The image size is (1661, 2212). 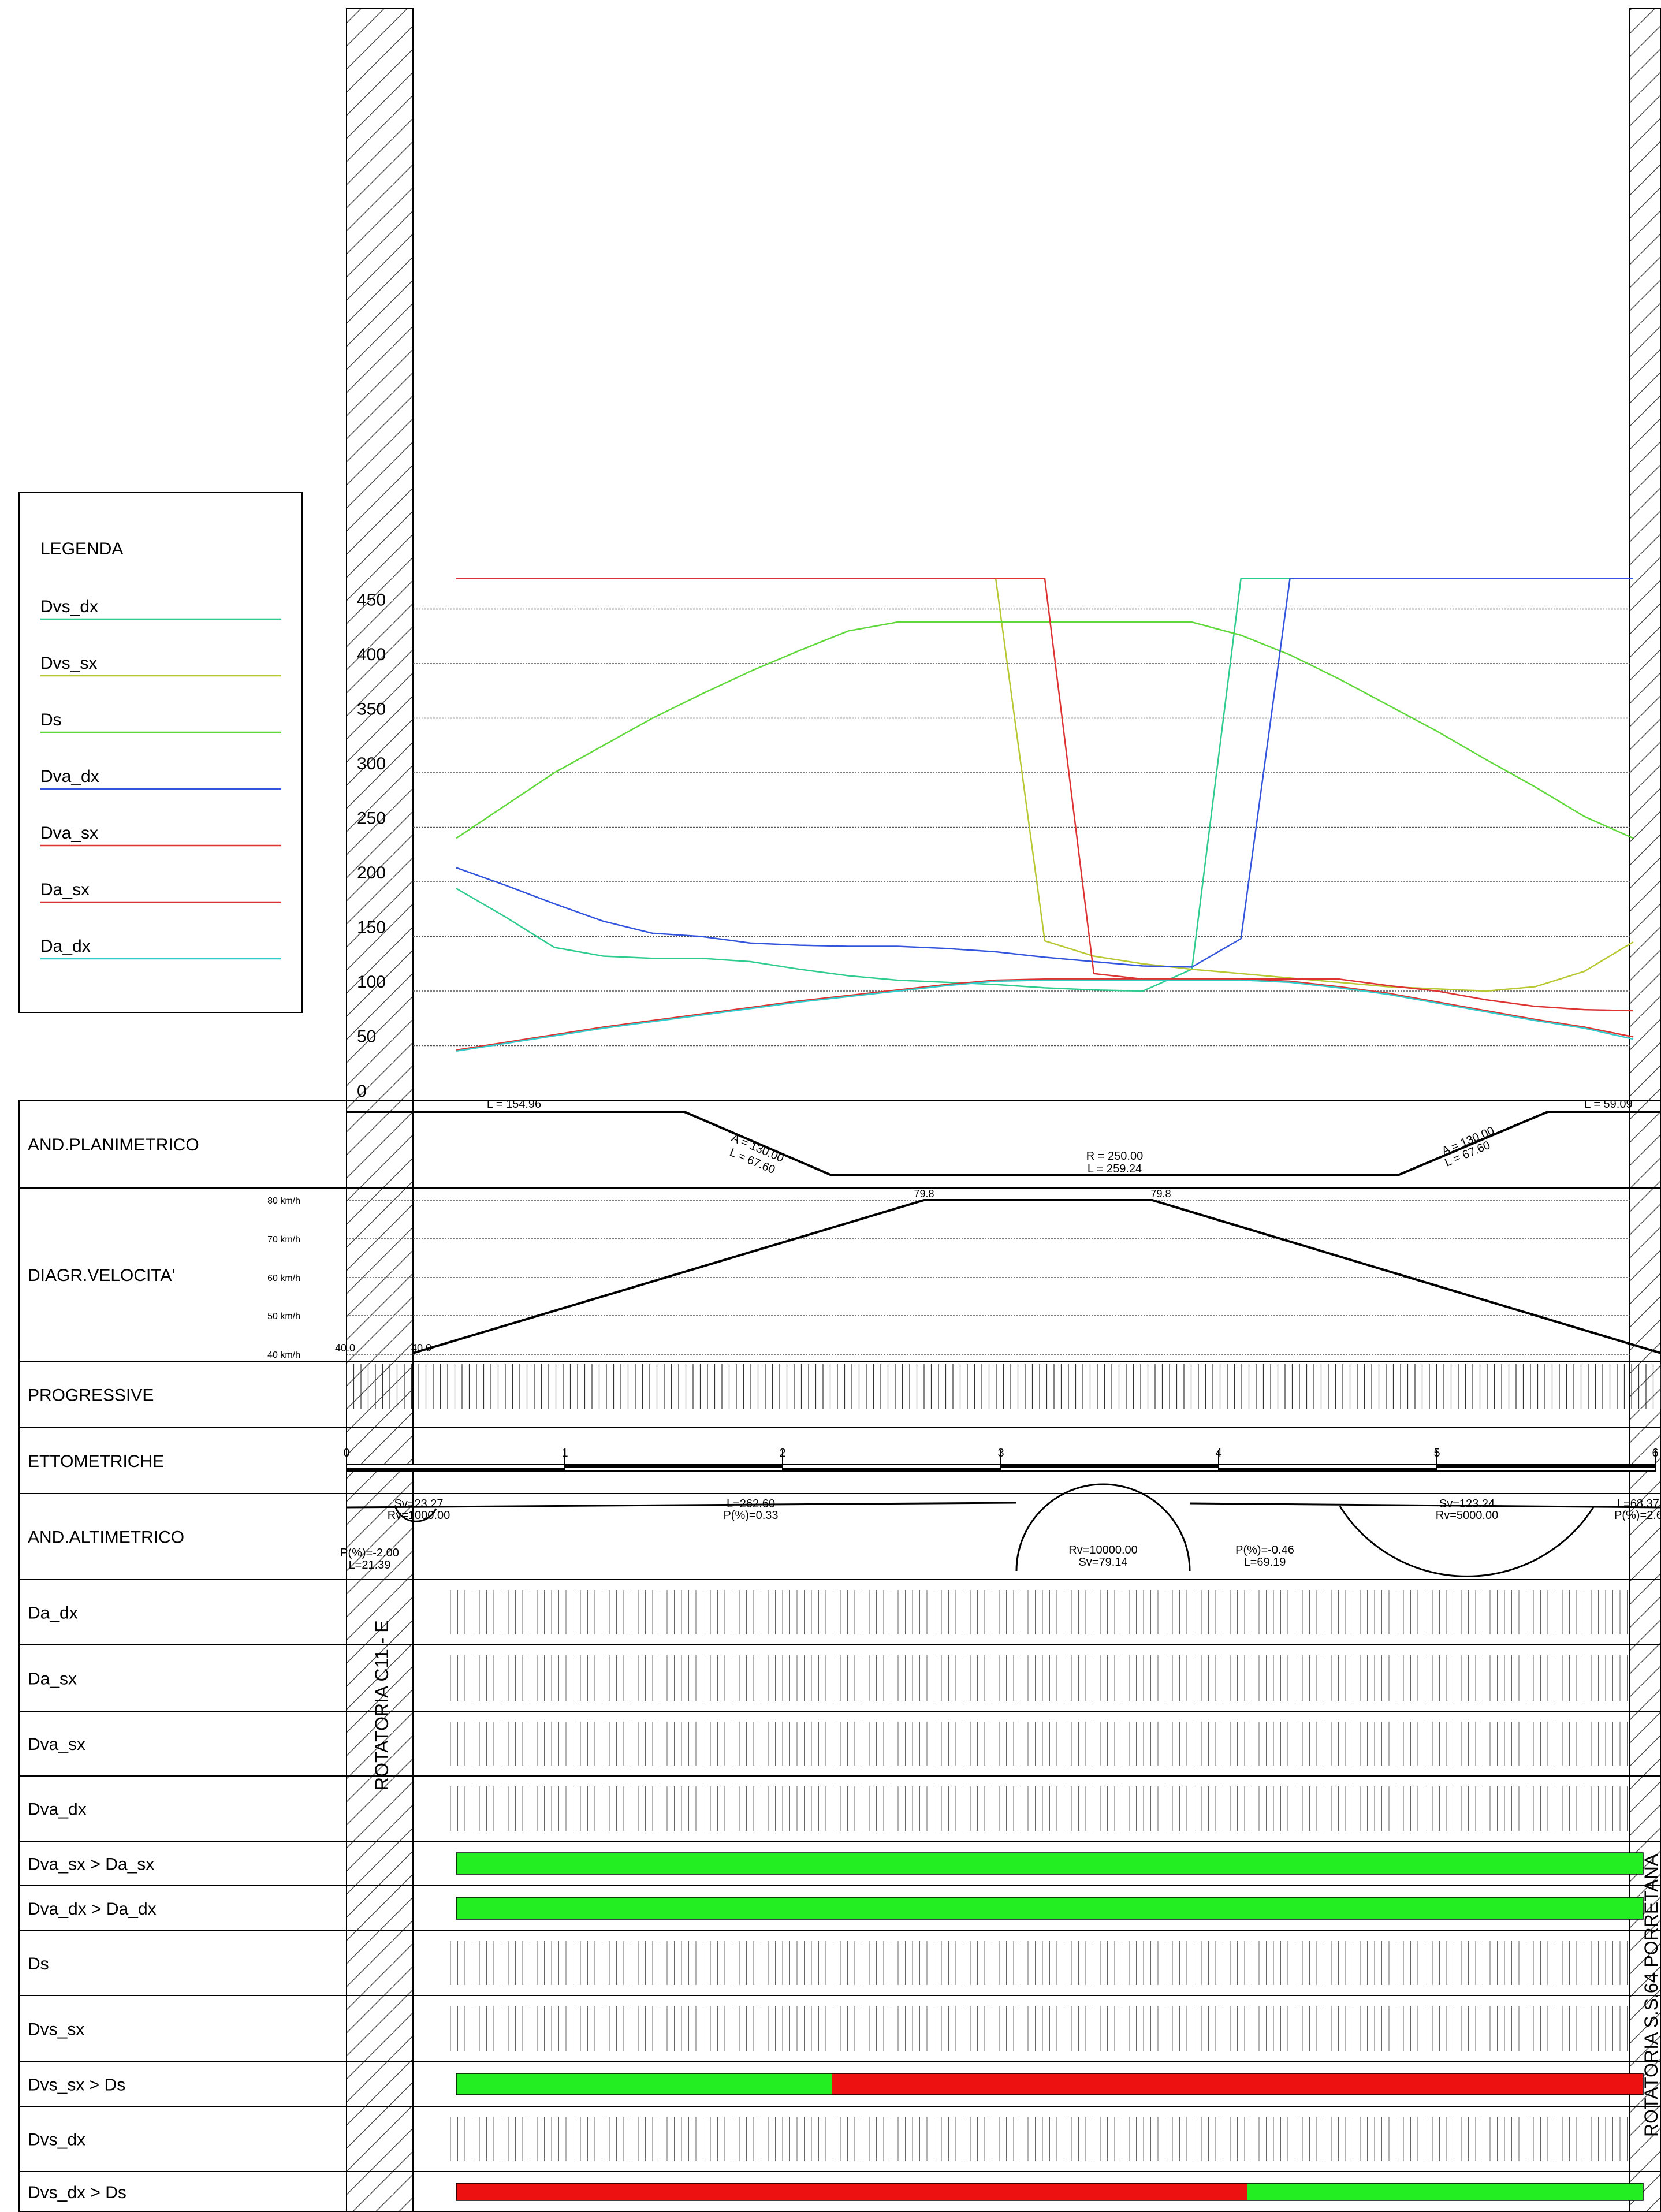 I want to click on row-label: Dvs_sx, so click(x=56, y=2029).